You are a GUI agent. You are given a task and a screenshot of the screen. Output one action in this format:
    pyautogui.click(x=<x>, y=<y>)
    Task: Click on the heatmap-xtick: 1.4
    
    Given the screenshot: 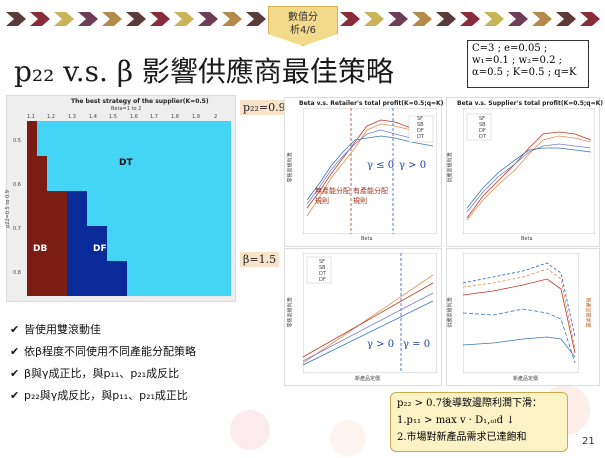 What is the action you would take?
    pyautogui.click(x=93, y=117)
    